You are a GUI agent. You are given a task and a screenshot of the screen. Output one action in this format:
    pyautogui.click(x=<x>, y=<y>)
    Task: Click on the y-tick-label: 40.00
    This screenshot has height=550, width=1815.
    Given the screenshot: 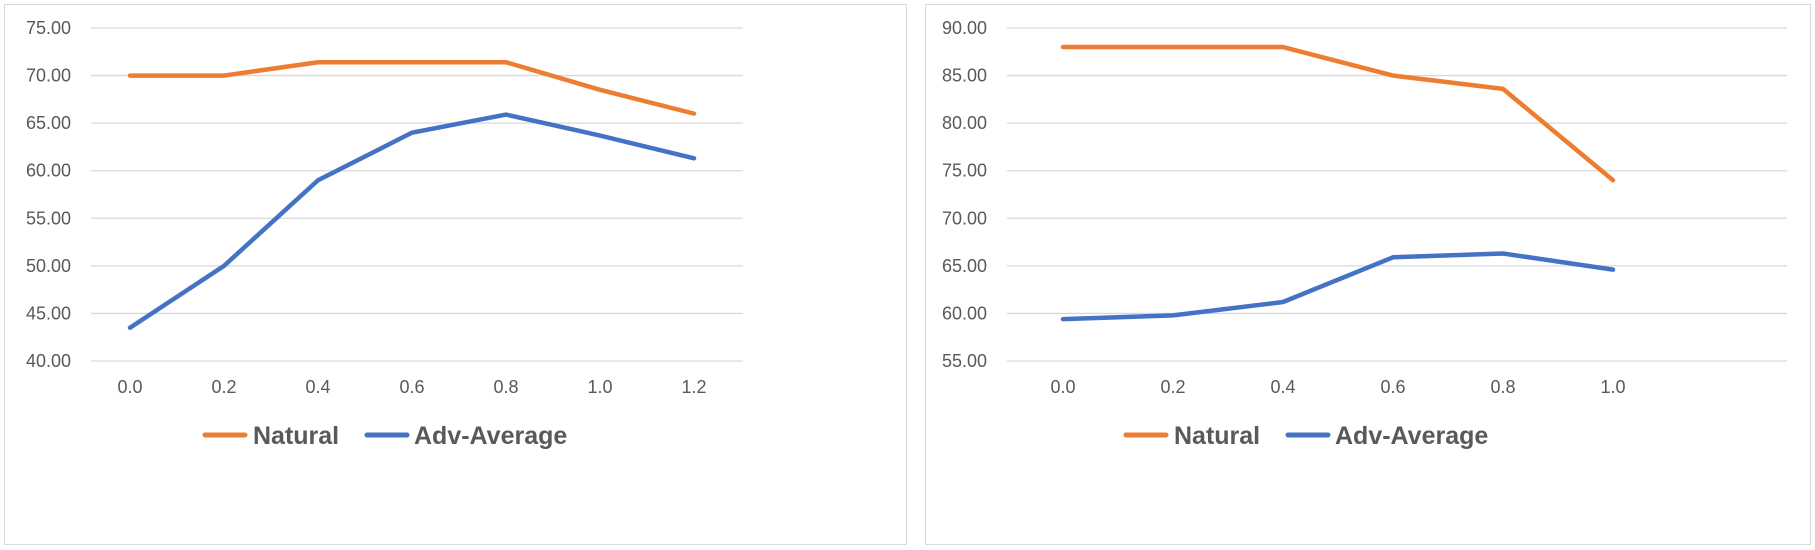 What is the action you would take?
    pyautogui.click(x=48, y=361)
    